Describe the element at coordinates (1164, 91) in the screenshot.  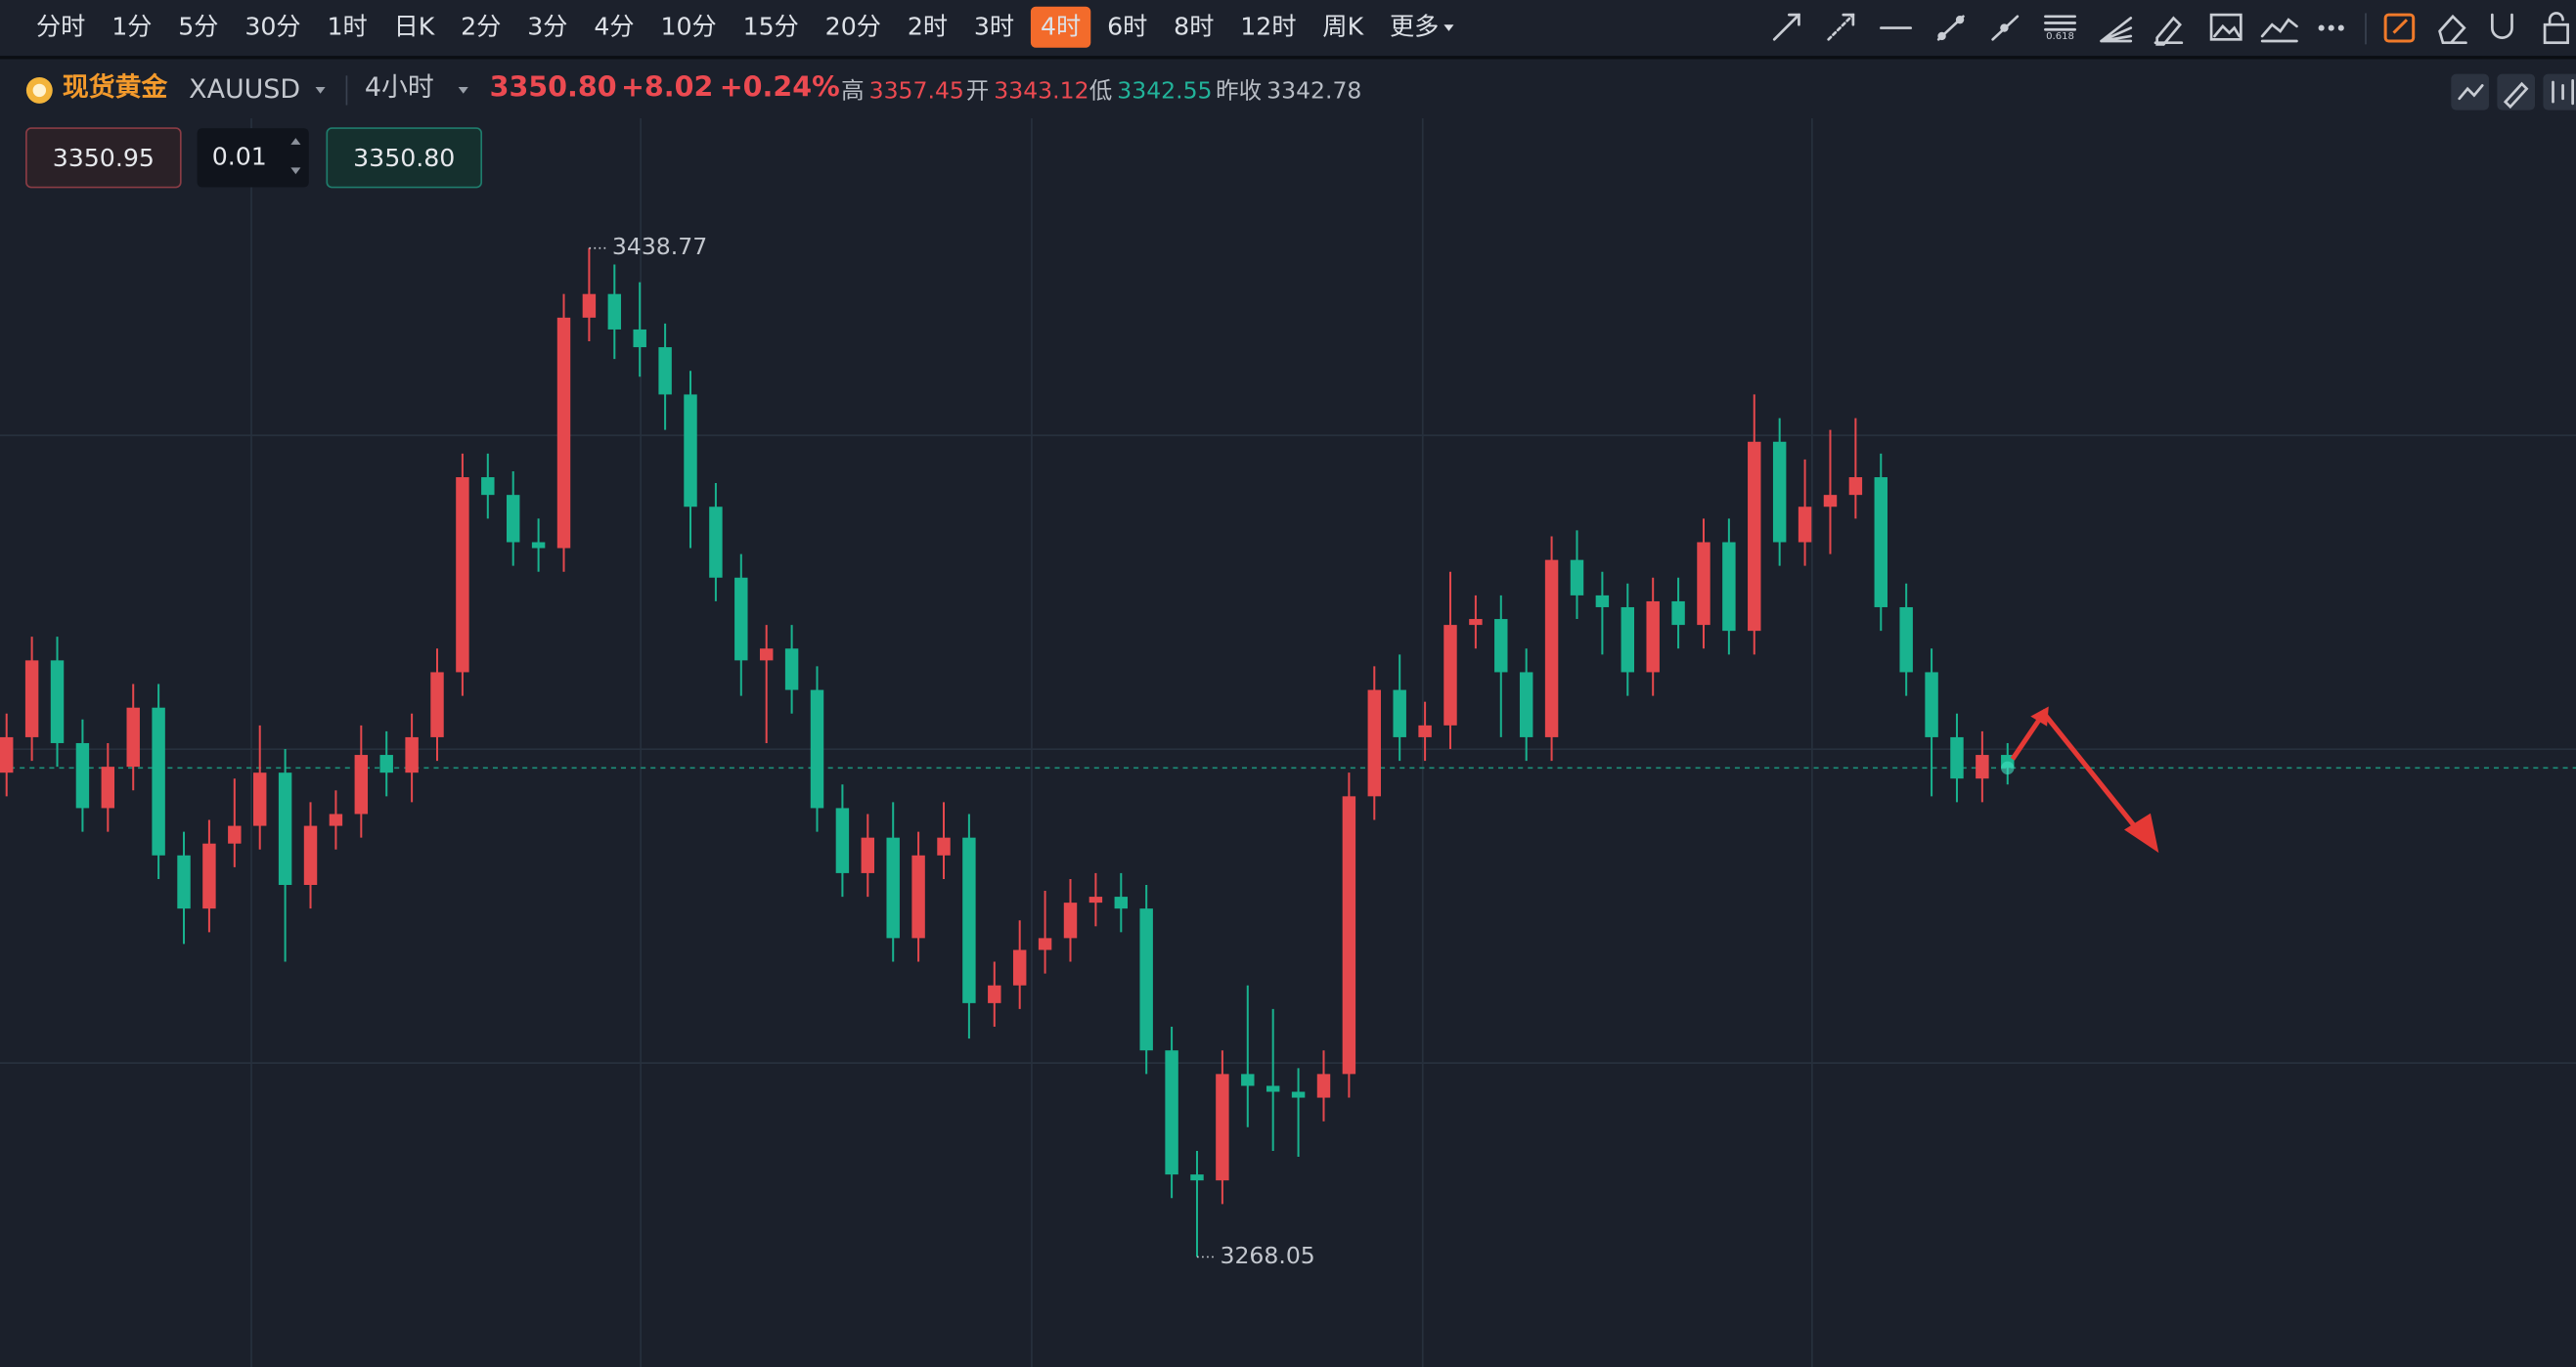
I see `low-value: 3342.55` at that location.